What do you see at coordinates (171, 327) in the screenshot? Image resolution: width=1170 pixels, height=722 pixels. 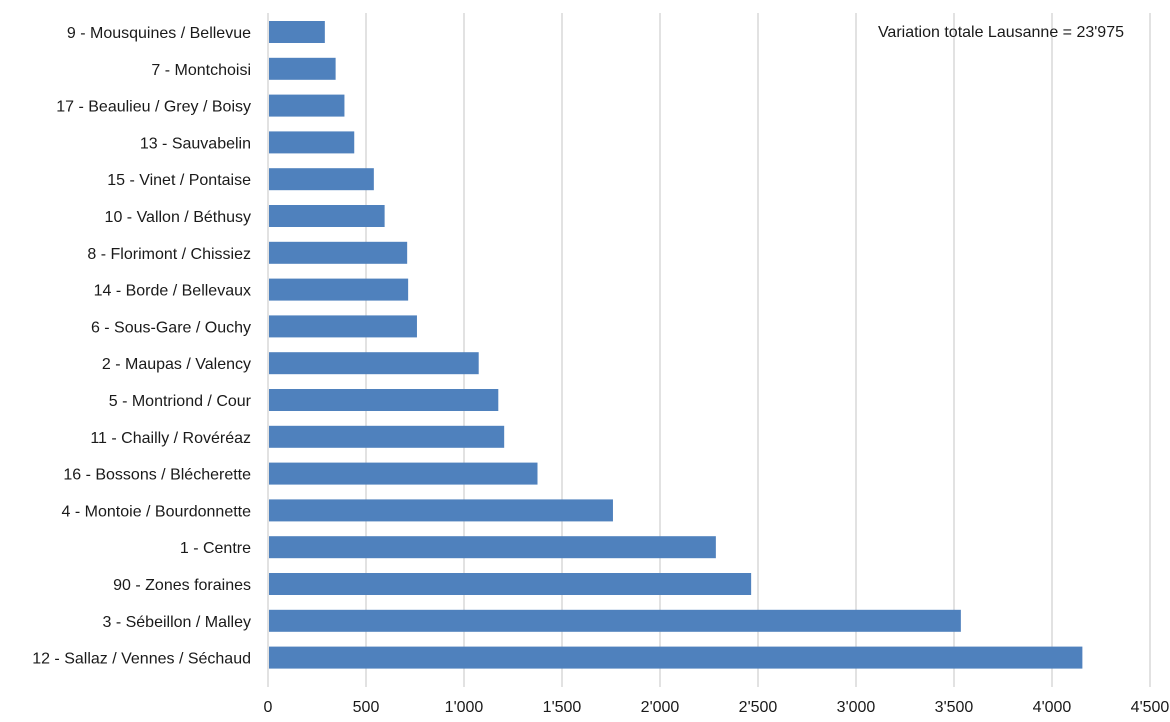 I see `category-label: 6 - Sous-Gare / Ouchy` at bounding box center [171, 327].